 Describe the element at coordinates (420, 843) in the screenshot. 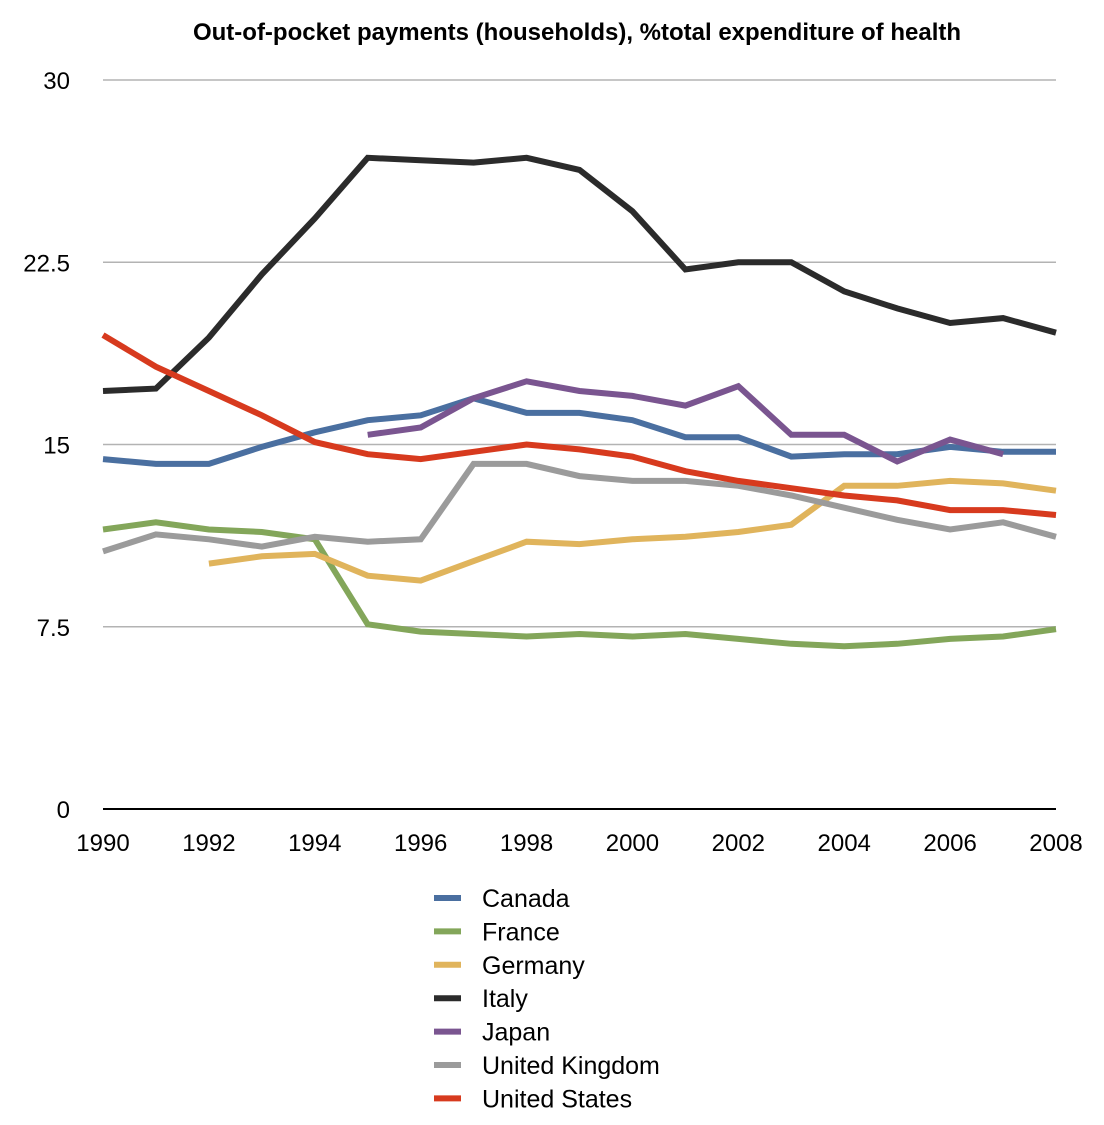

I see `x-tick-label: 1996` at that location.